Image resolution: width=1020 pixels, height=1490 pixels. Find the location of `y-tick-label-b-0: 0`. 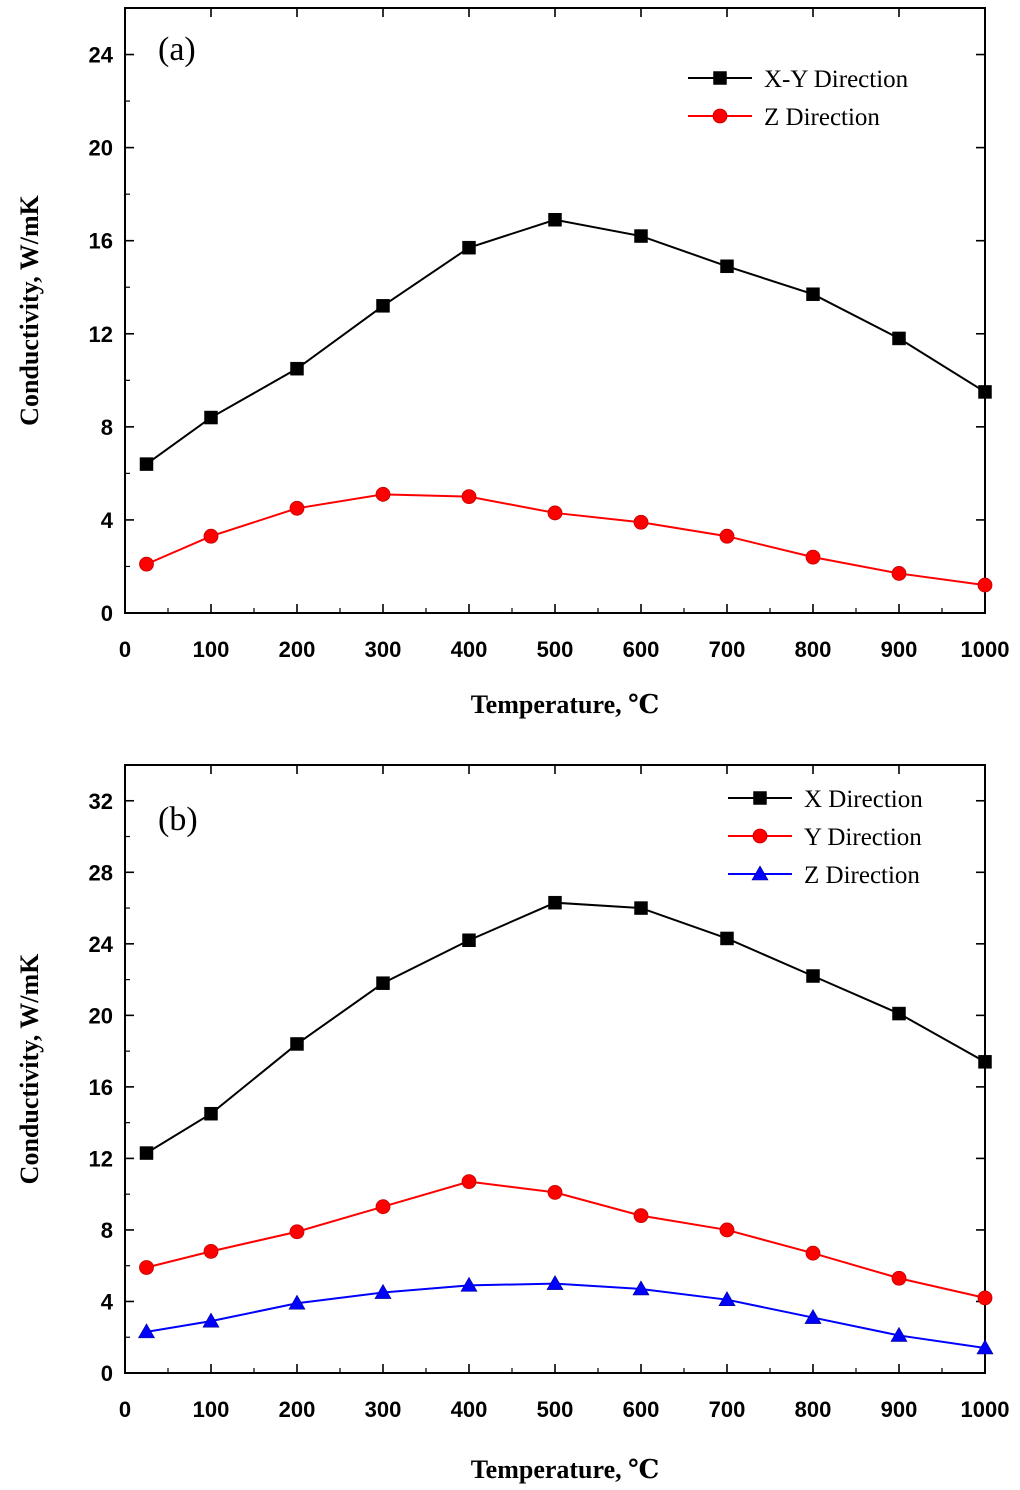

y-tick-label-b-0: 0 is located at coordinates (107, 1373).